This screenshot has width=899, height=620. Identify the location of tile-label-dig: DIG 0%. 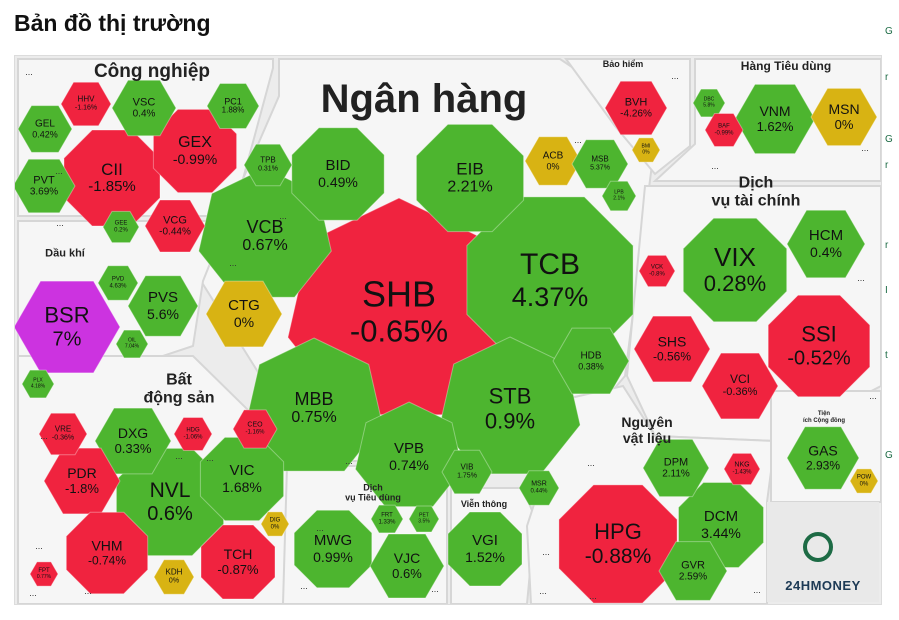
(275, 523).